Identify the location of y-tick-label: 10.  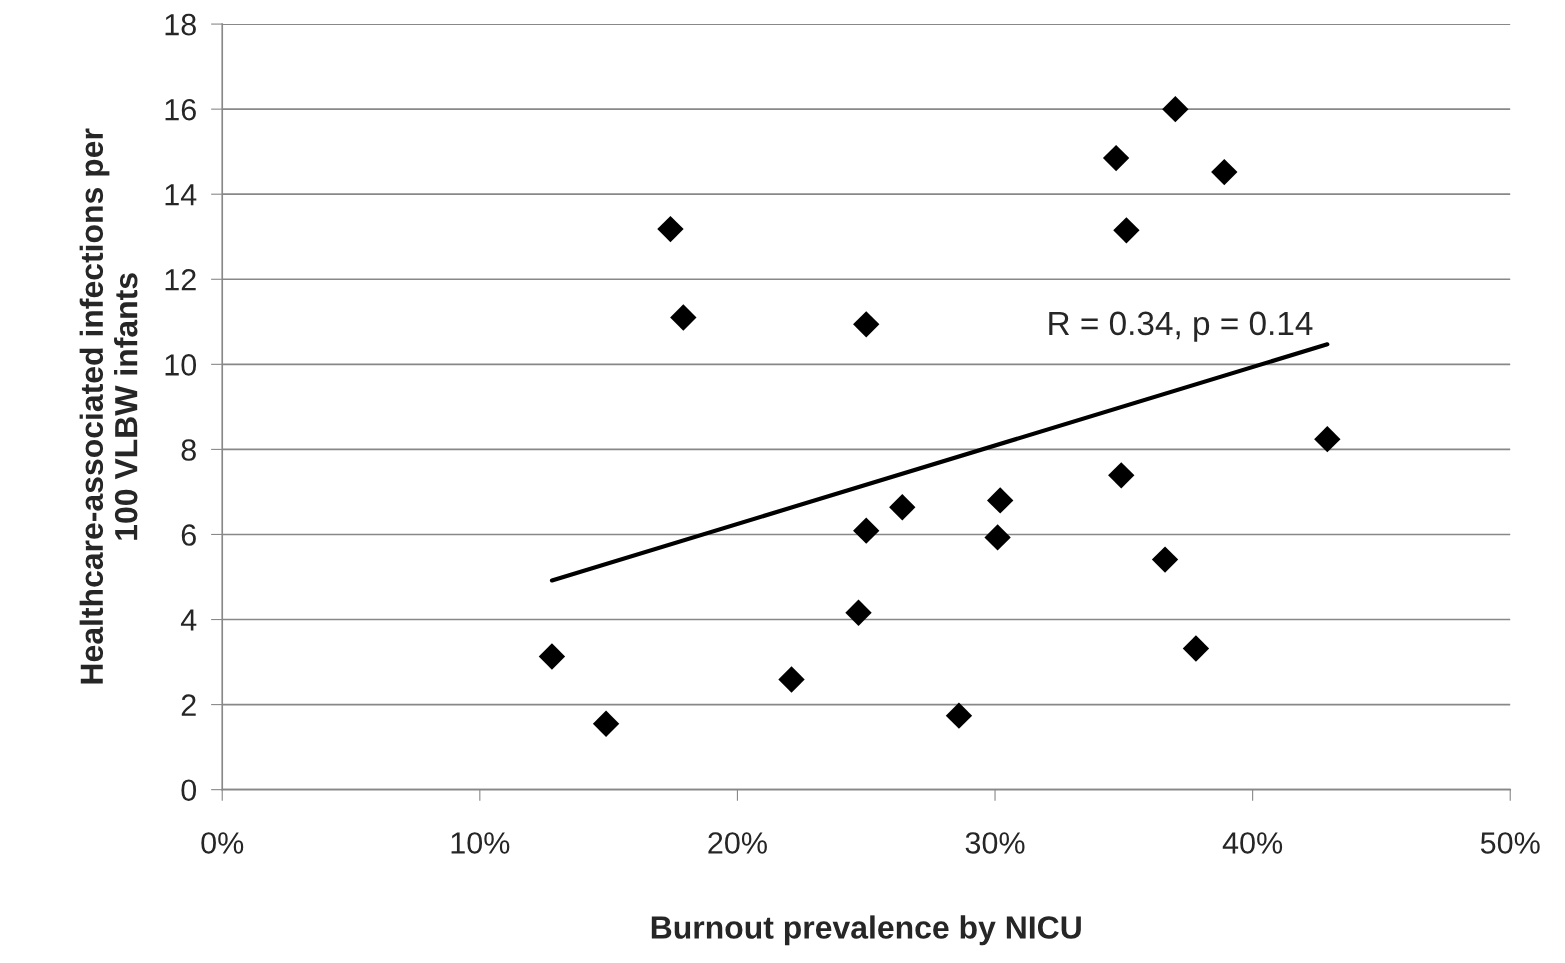
(181, 365).